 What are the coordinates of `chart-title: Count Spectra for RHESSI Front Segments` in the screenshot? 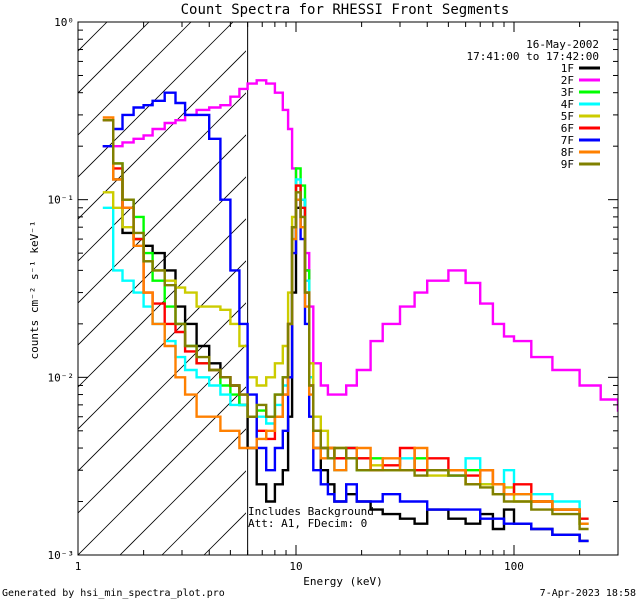 It's located at (345, 10).